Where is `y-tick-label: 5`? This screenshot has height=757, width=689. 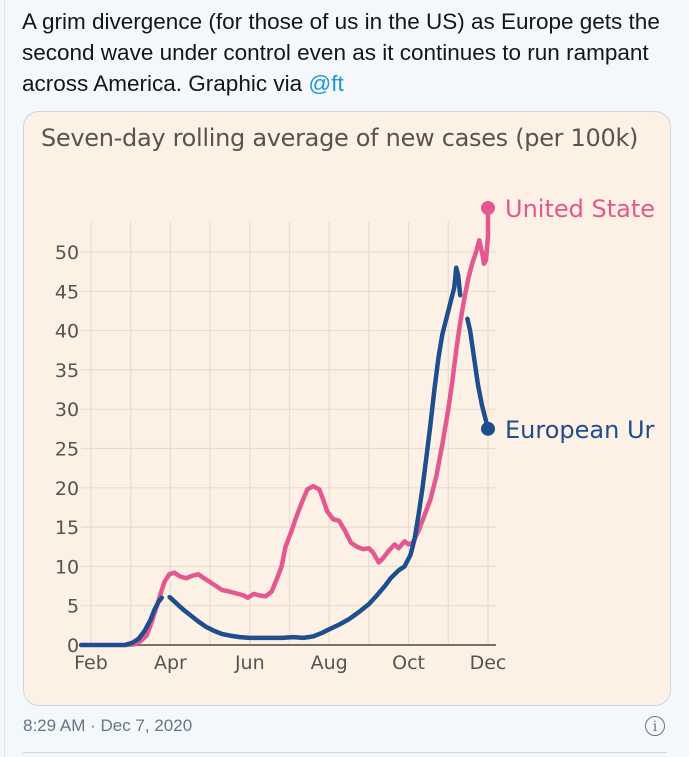 y-tick-label: 5 is located at coordinates (73, 607).